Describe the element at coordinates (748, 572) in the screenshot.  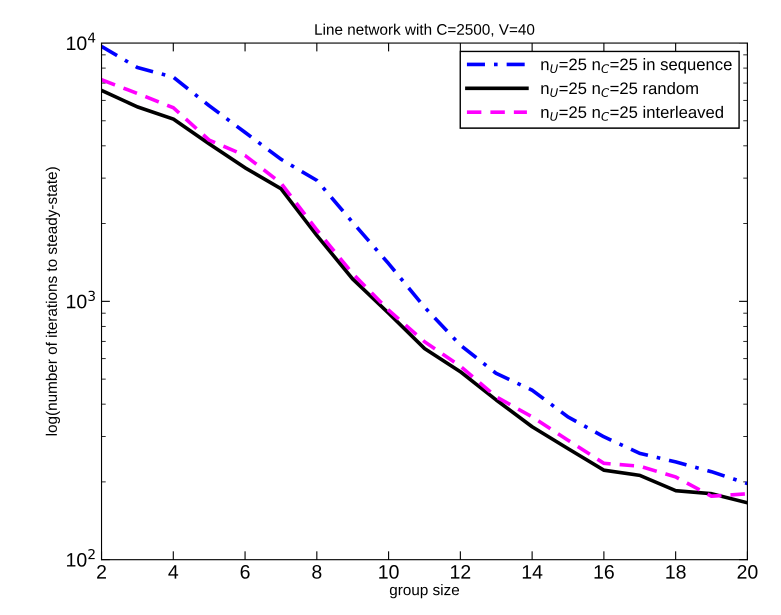
I see `x-tick-label: 20` at that location.